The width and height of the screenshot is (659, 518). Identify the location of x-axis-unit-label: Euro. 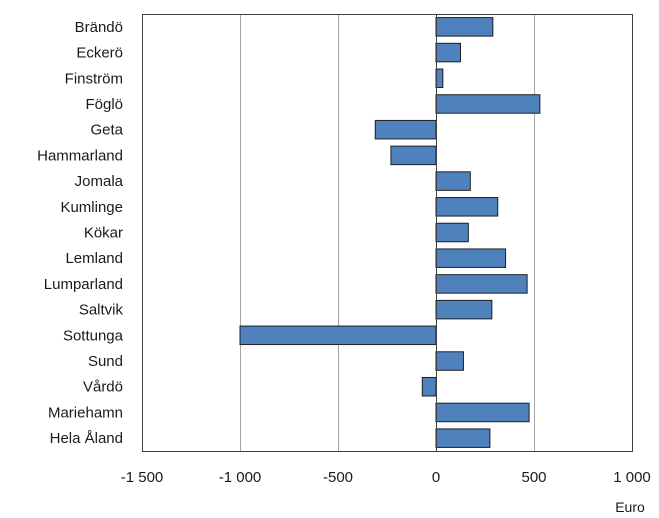
(630, 507).